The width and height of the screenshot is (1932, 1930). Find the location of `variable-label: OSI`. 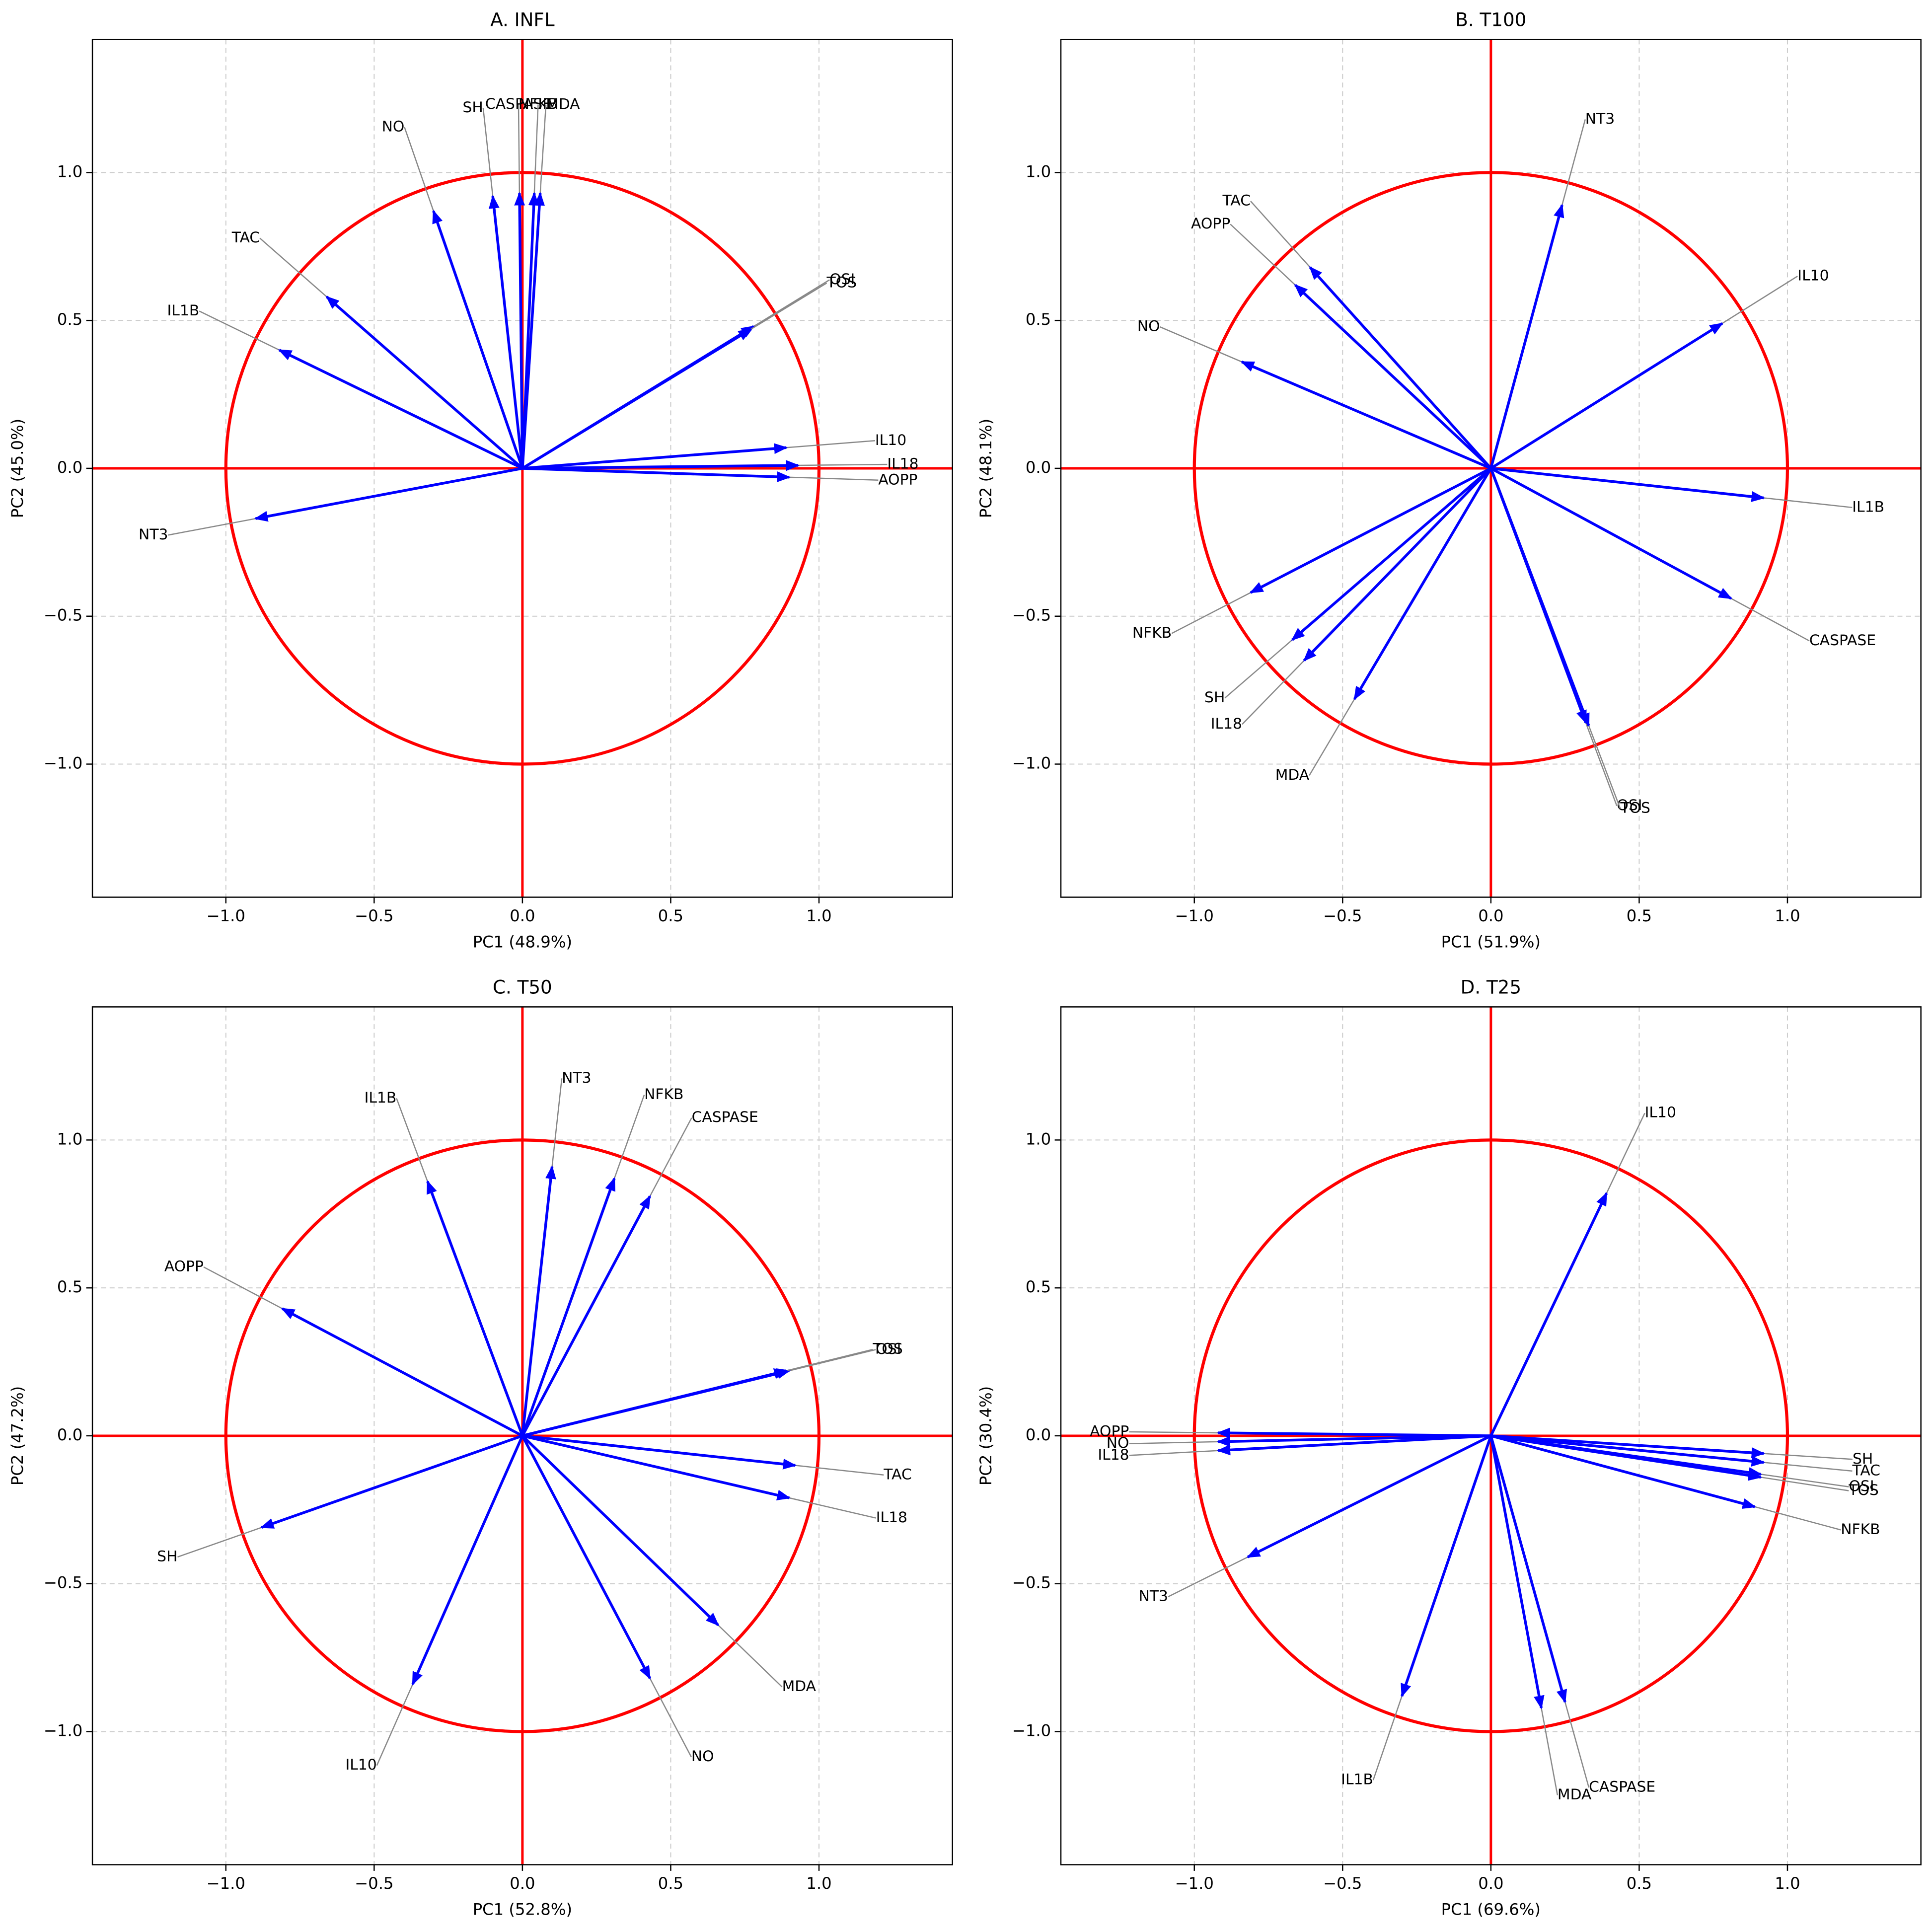

variable-label: OSI is located at coordinates (1629, 806).